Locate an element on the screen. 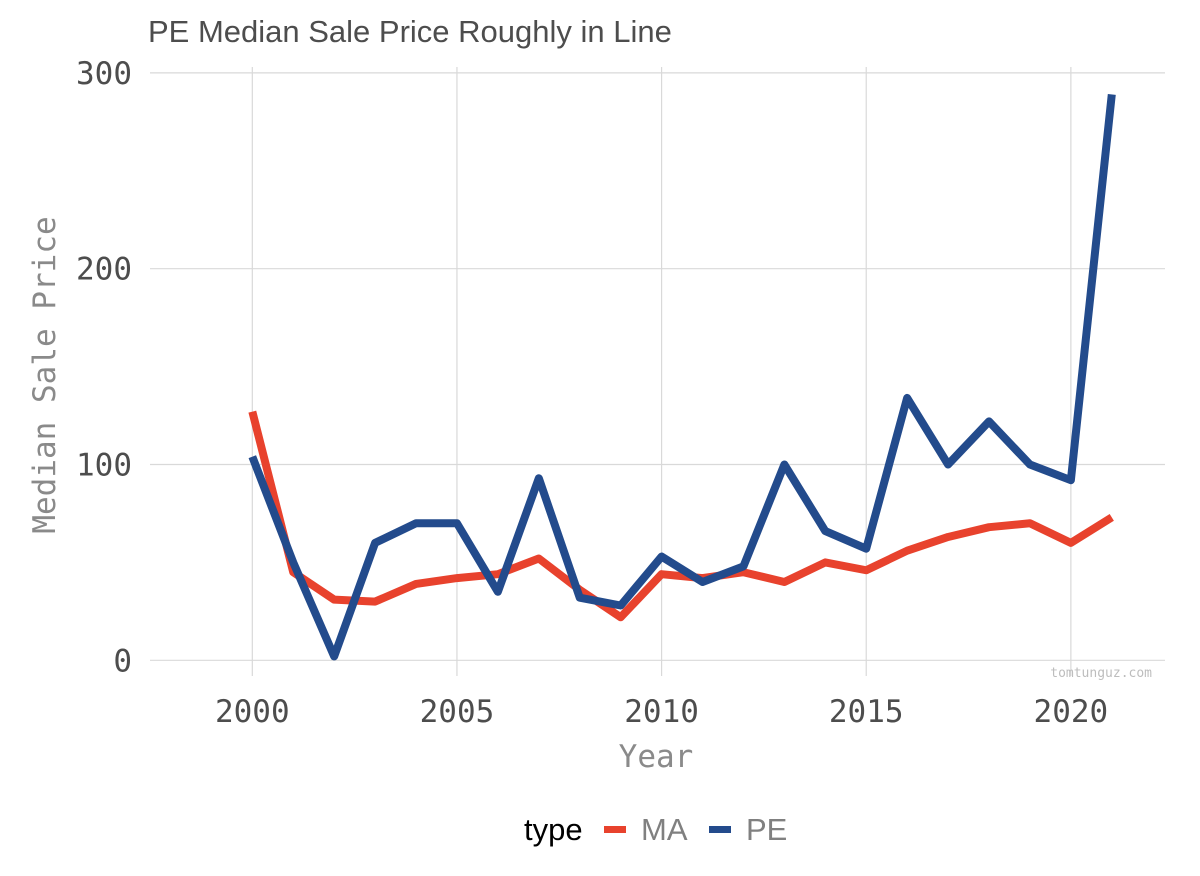 The width and height of the screenshot is (1200, 876). y-tick-label: 300 is located at coordinates (104, 74).